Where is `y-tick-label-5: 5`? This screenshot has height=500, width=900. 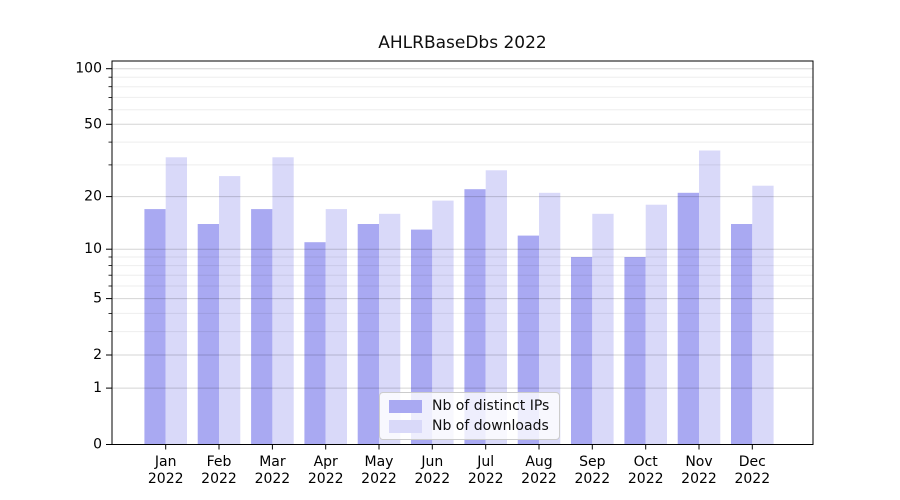 y-tick-label-5: 5 is located at coordinates (97, 299).